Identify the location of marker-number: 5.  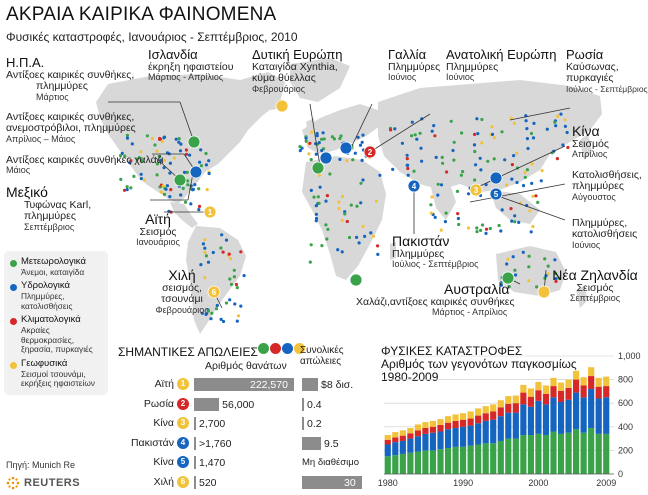
(496, 194).